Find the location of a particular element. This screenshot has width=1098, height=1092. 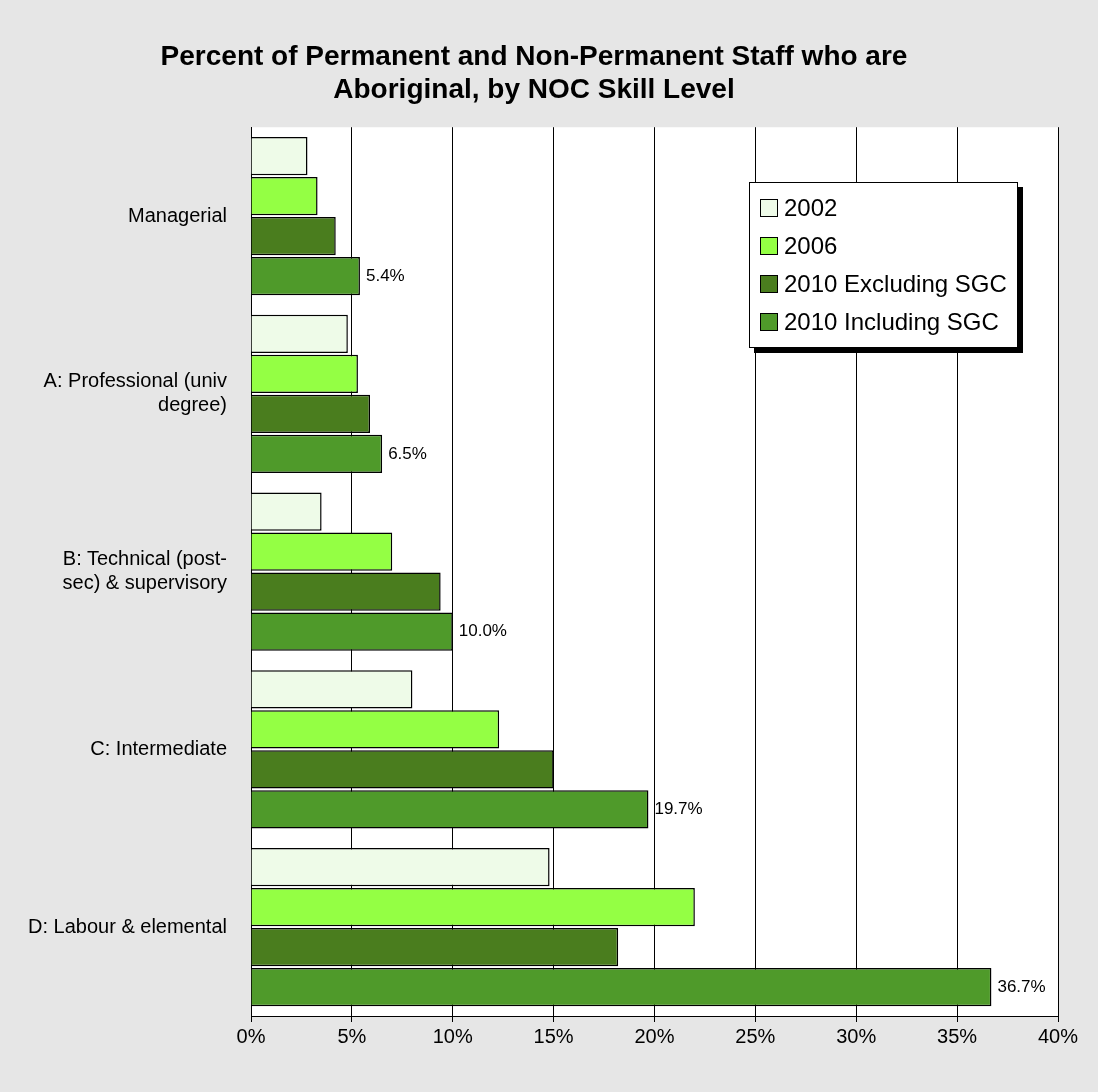

x-tick-label: 30% is located at coordinates (856, 1035).